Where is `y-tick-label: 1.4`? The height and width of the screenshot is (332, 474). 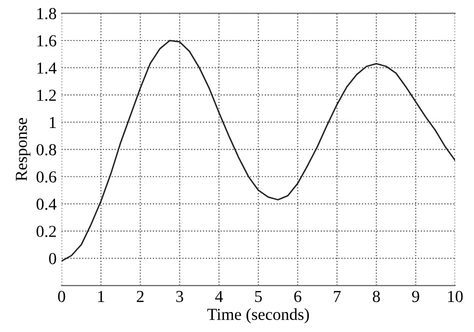
y-tick-label: 1.4 is located at coordinates (46, 68).